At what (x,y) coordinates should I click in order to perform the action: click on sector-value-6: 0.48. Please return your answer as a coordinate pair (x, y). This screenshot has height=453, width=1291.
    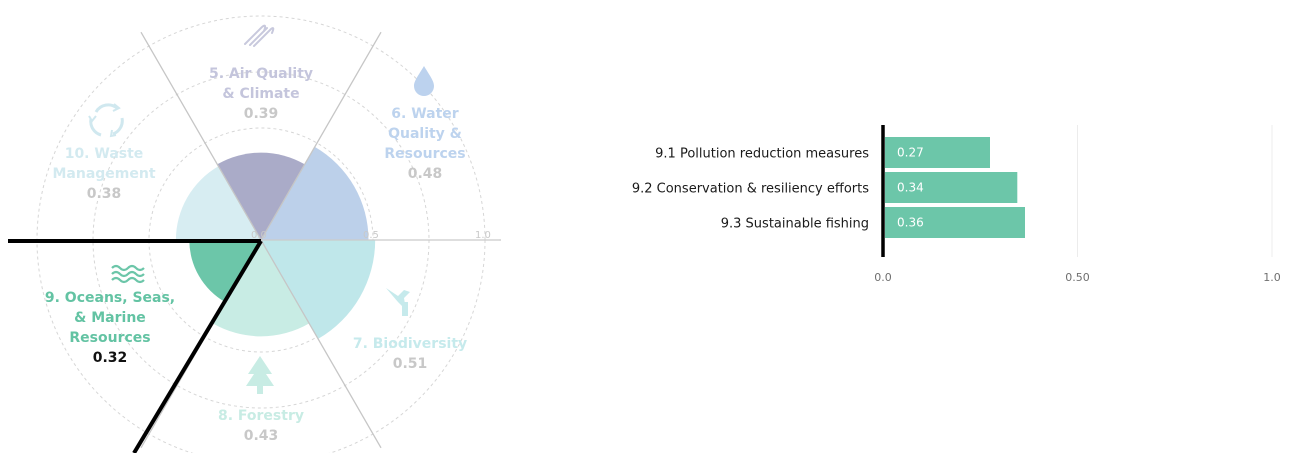
    Looking at the image, I should click on (425, 174).